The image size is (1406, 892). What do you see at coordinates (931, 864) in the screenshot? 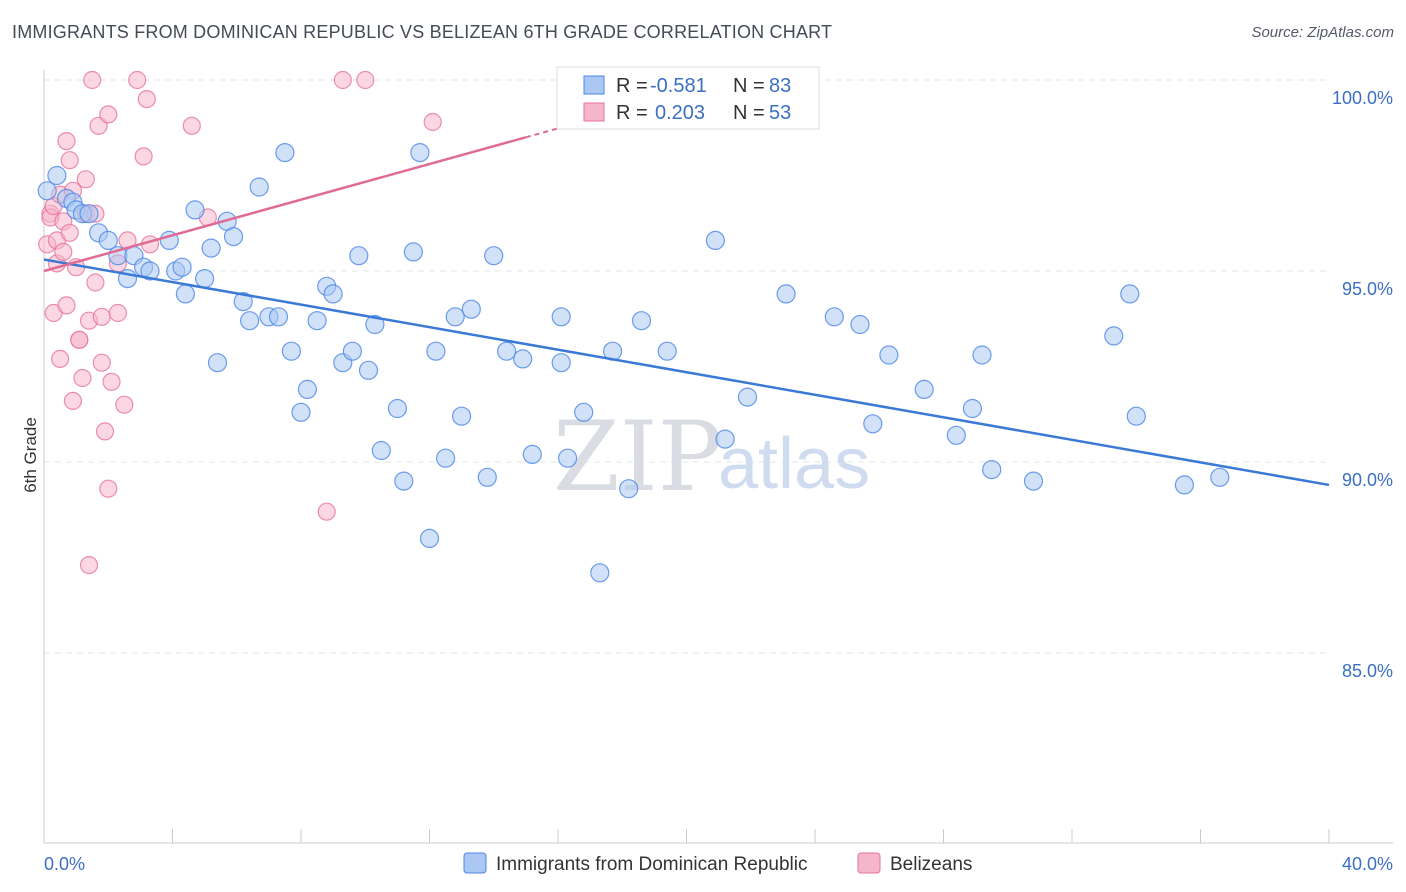
I see `series-legend-label-2: Belizeans` at bounding box center [931, 864].